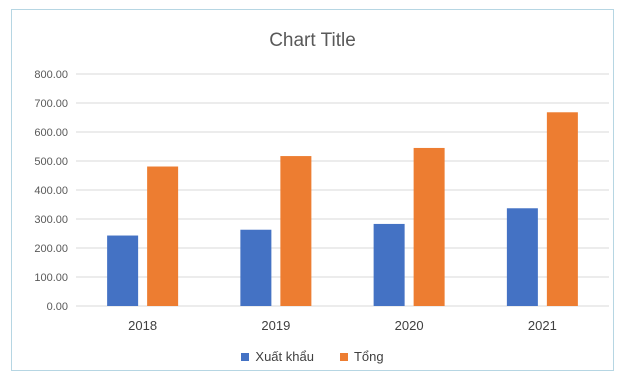 This screenshot has height=379, width=629. What do you see at coordinates (51, 104) in the screenshot?
I see `y-tick-label: 700.00` at bounding box center [51, 104].